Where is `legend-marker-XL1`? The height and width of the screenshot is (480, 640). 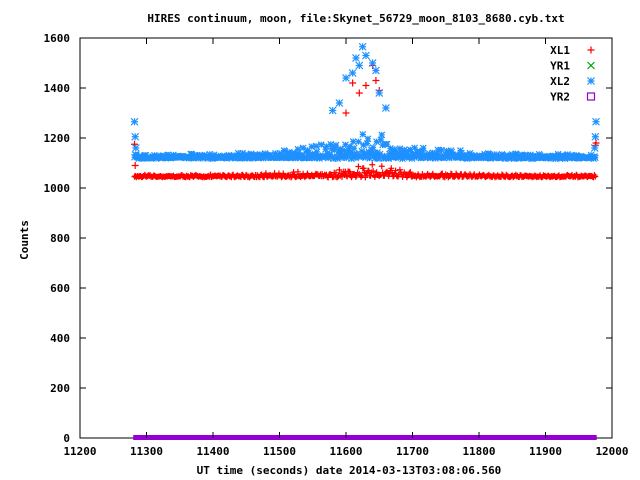 legend-marker-XL1 is located at coordinates (591, 50).